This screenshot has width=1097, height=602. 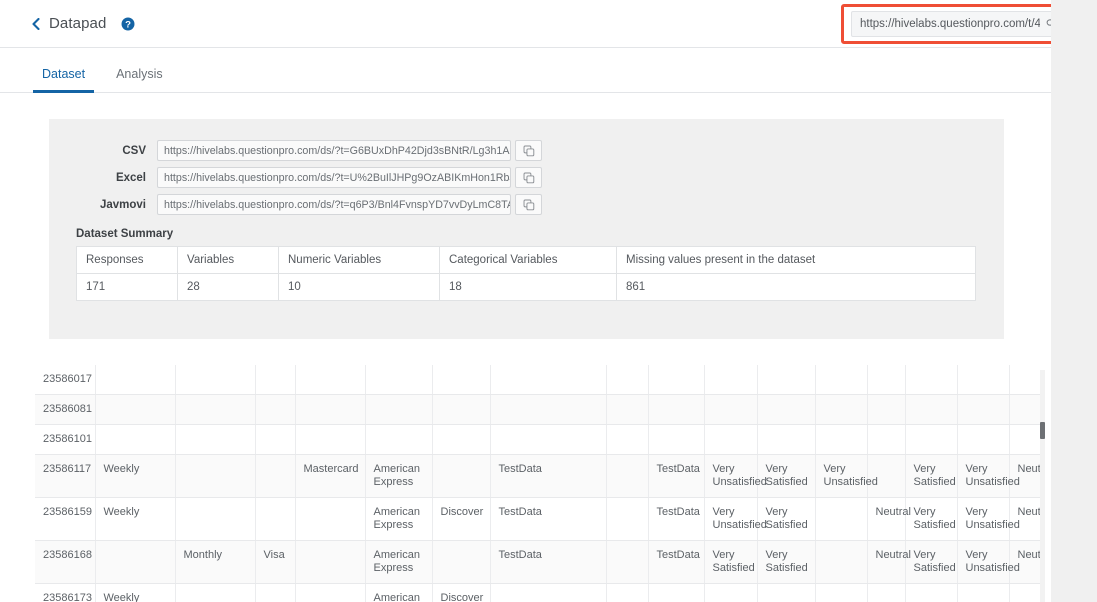 I want to click on share-url-highlight: https://hivelabs.questionpro.com/t/4, so click(x=960, y=24).